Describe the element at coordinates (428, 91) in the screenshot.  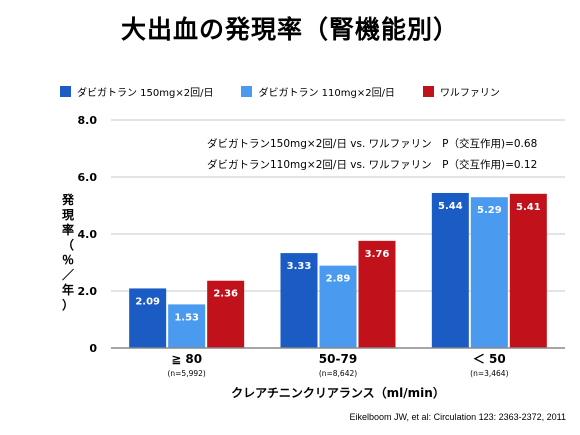
I see `legend-swatch-warfarin` at that location.